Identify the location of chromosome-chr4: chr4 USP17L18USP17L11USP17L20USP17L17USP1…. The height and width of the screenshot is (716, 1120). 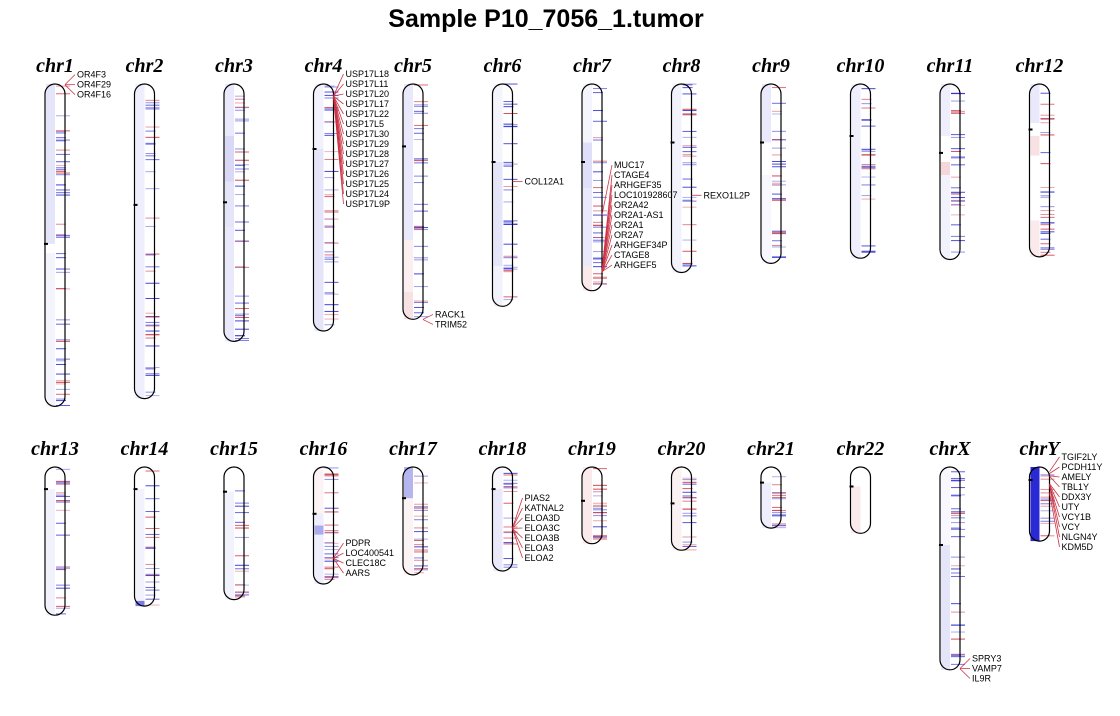
(348, 193).